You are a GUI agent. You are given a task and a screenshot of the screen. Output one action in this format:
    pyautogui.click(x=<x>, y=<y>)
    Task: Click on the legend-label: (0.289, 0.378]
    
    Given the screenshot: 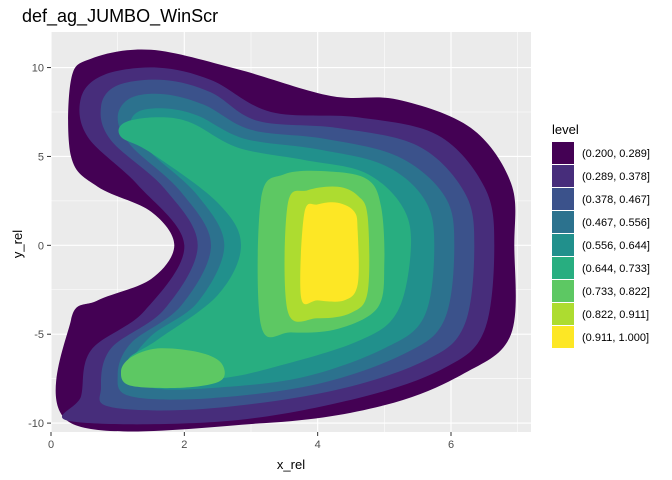 What is the action you would take?
    pyautogui.click(x=616, y=177)
    